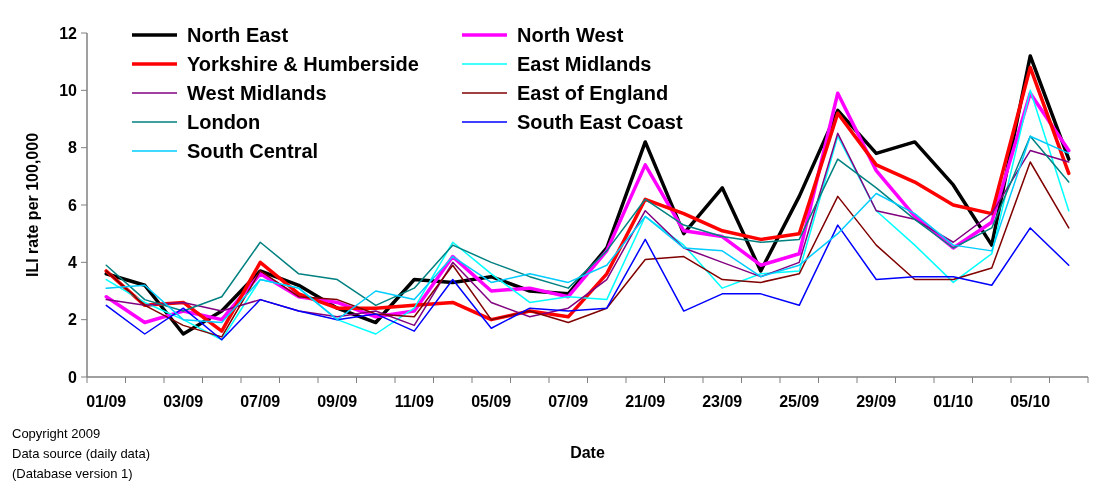 This screenshot has width=1096, height=488. What do you see at coordinates (73, 262) in the screenshot?
I see `y-tick-label: 4` at bounding box center [73, 262].